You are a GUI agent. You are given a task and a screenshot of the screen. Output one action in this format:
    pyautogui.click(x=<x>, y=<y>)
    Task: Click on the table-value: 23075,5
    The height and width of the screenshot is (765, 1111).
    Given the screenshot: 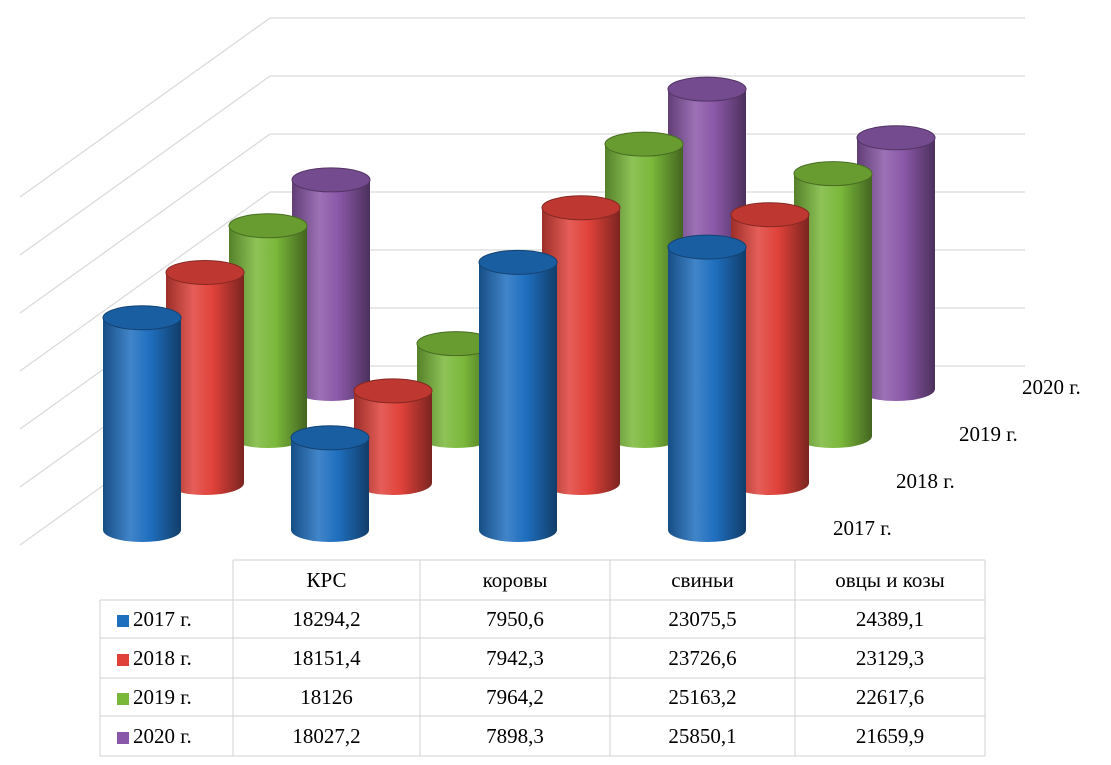 What is the action you would take?
    pyautogui.click(x=702, y=619)
    